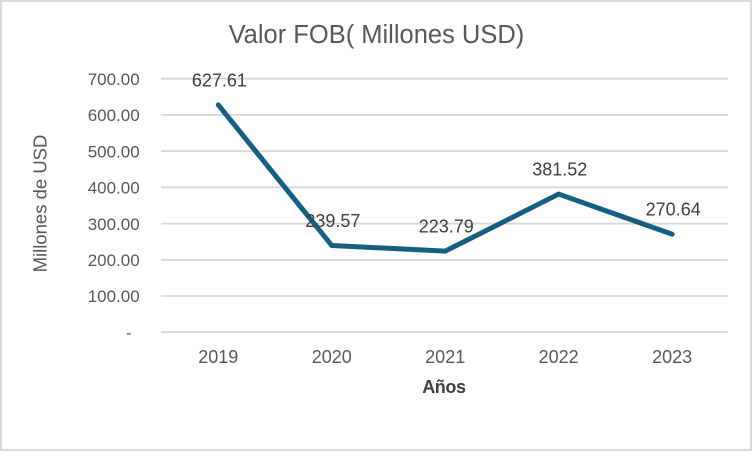  I want to click on svg-text: 627.61, so click(219, 80).